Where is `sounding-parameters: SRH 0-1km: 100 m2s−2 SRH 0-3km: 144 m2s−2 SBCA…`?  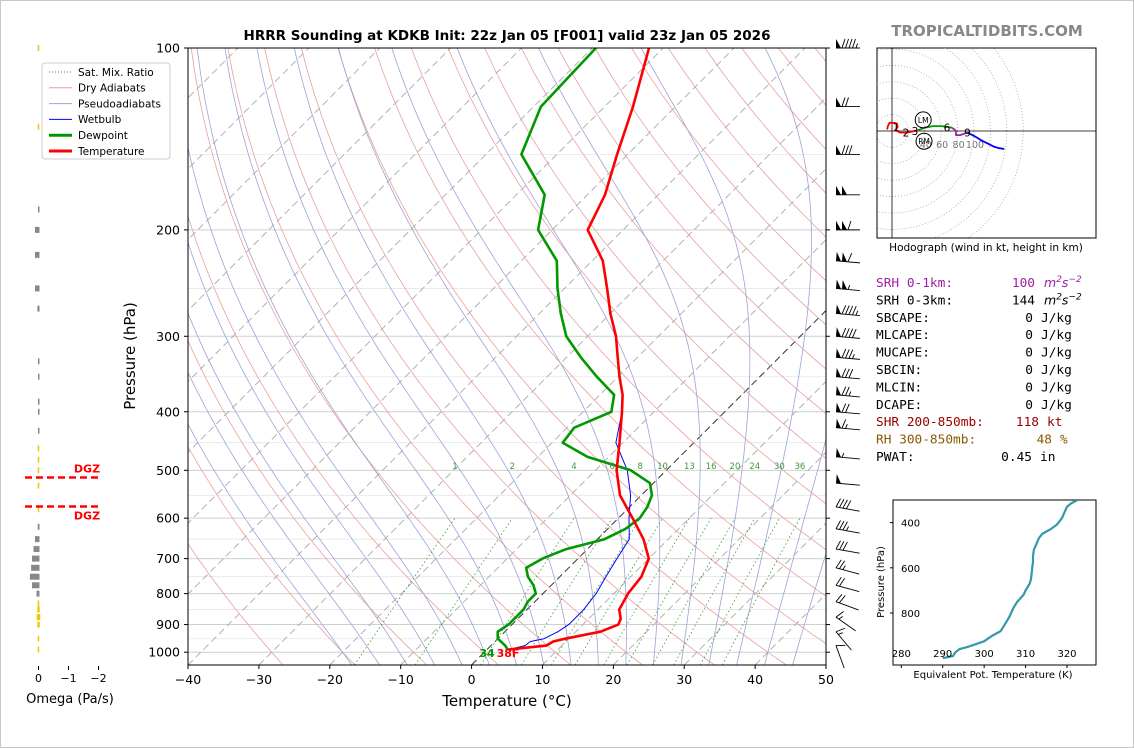
sounding-parameters: SRH 0-1km: 100 m2s−2 SRH 0-3km: 144 m2s−2 SBCA… is located at coordinates (979, 370).